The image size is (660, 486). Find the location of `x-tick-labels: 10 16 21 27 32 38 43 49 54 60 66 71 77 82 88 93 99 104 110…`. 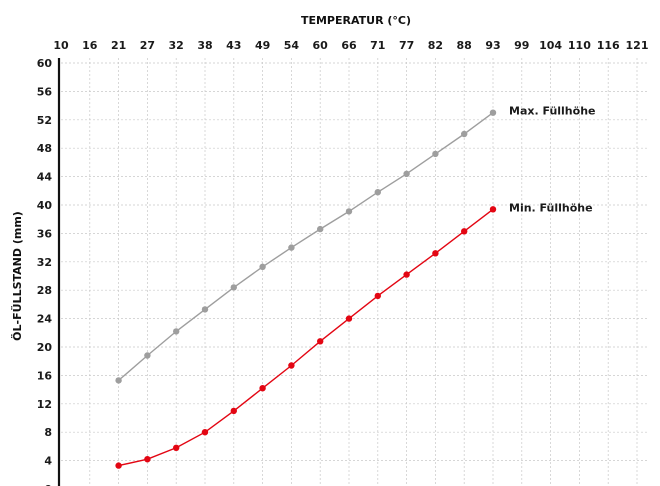

x-tick-labels: 10 16 21 27 32 38 43 49 54 60 66 71 77 82 88 93 99 104 110… is located at coordinates (350, 45).